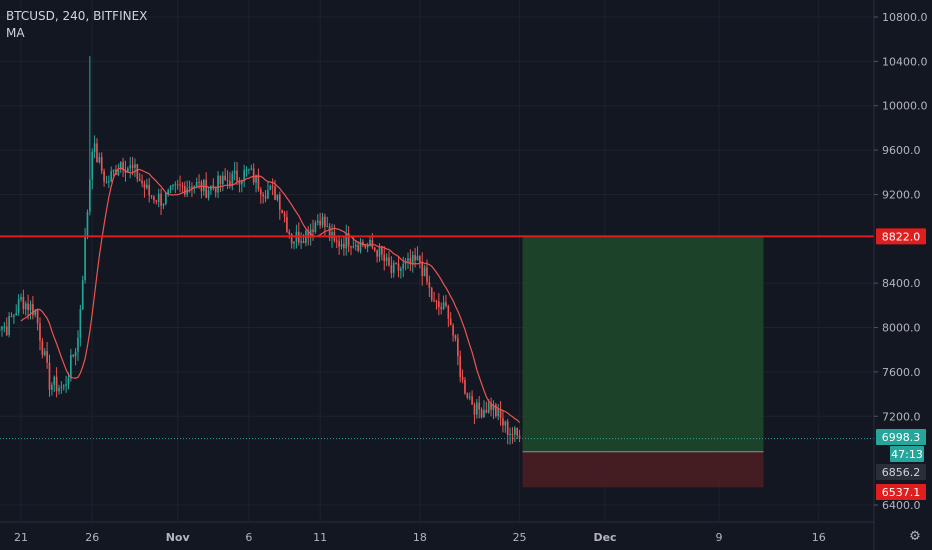  I want to click on profit-zone, so click(643, 344).